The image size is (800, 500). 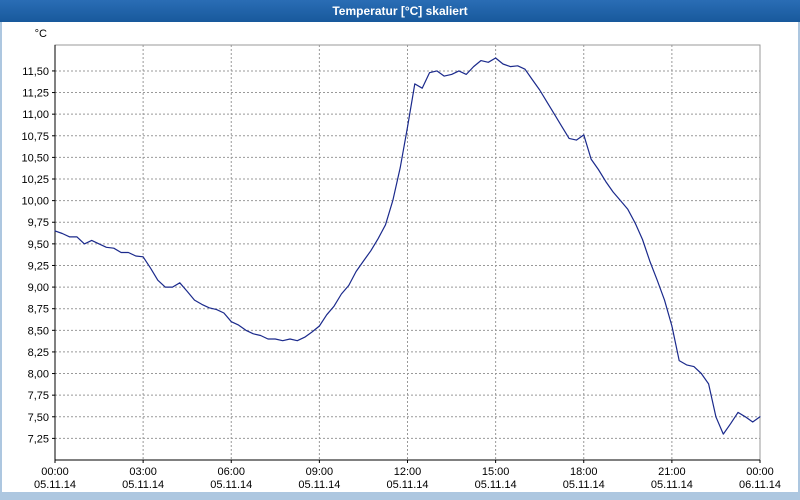 I want to click on y-tick-label: 9,00, so click(x=38, y=288).